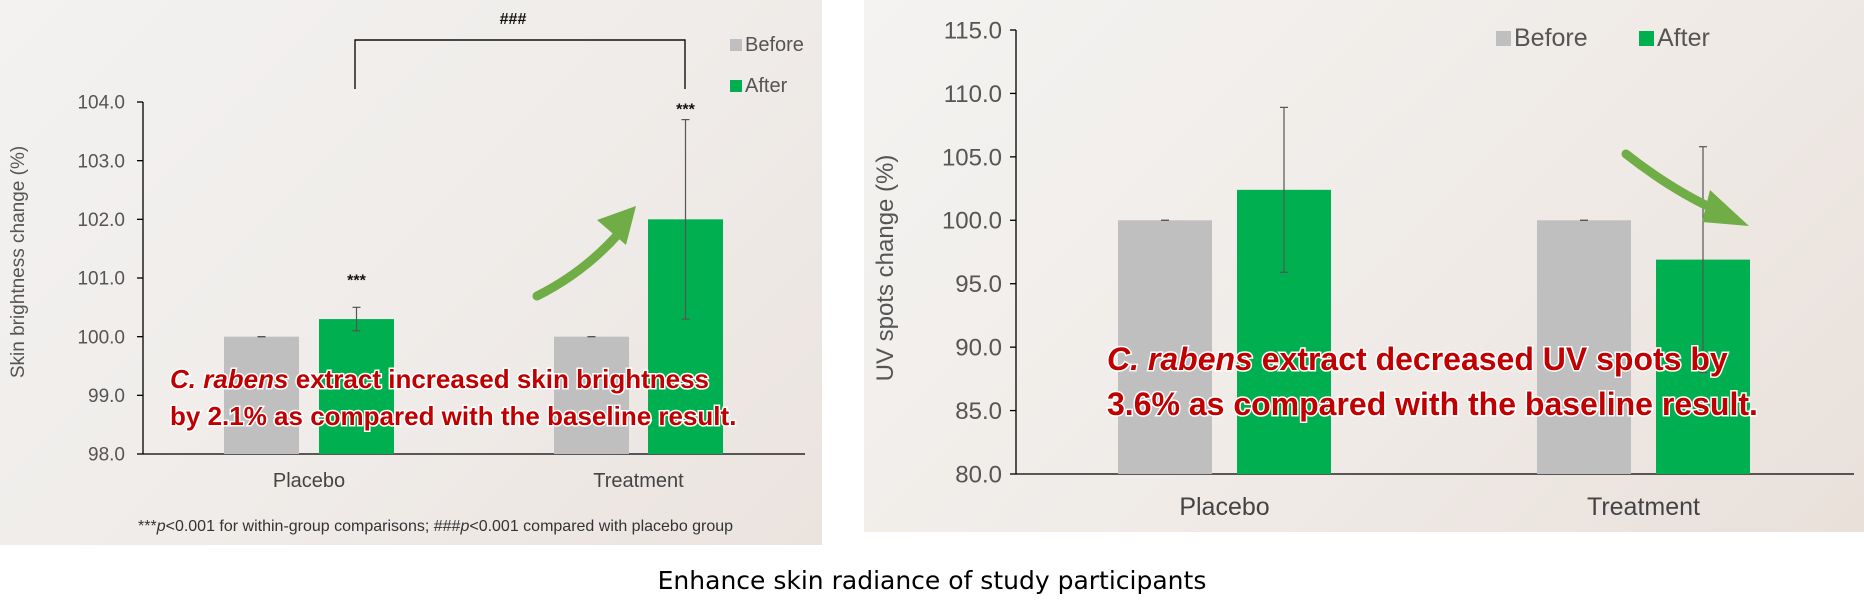 This screenshot has width=1864, height=600. Describe the element at coordinates (356, 280) in the screenshot. I see `significance-placebo: ***` at that location.